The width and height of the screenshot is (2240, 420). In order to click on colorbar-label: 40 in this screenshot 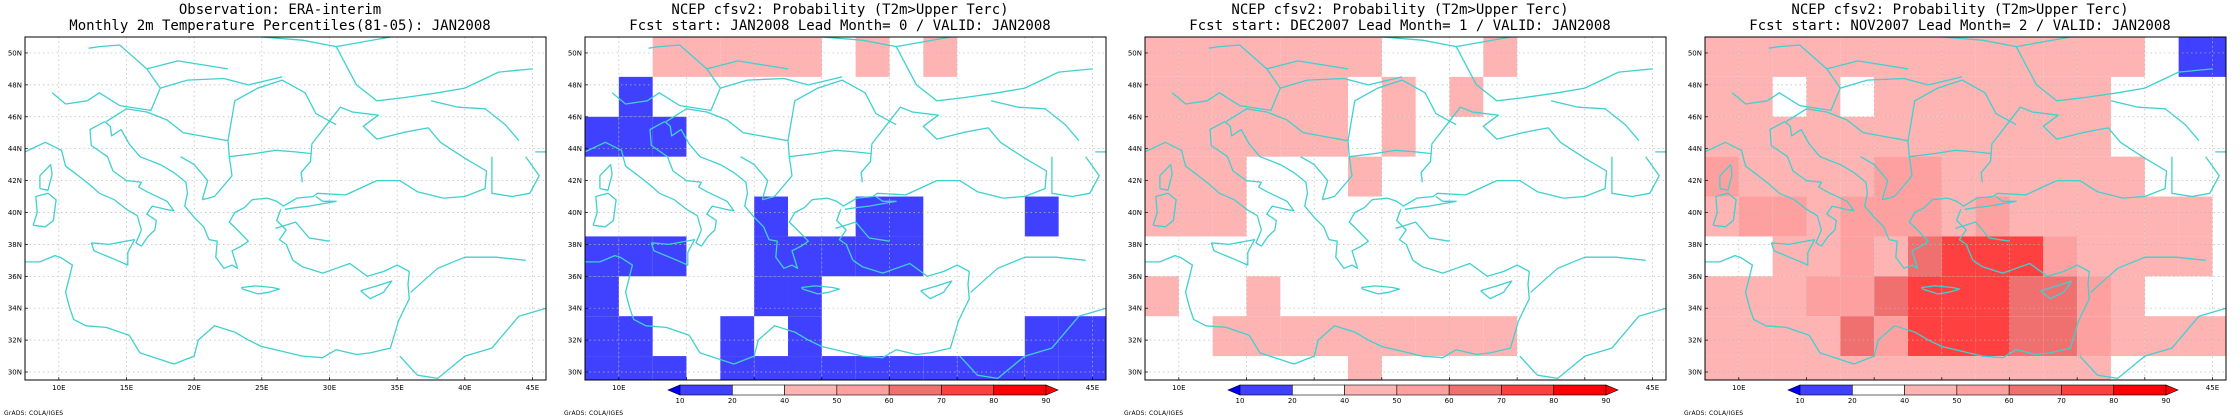, I will do `click(784, 401)`.